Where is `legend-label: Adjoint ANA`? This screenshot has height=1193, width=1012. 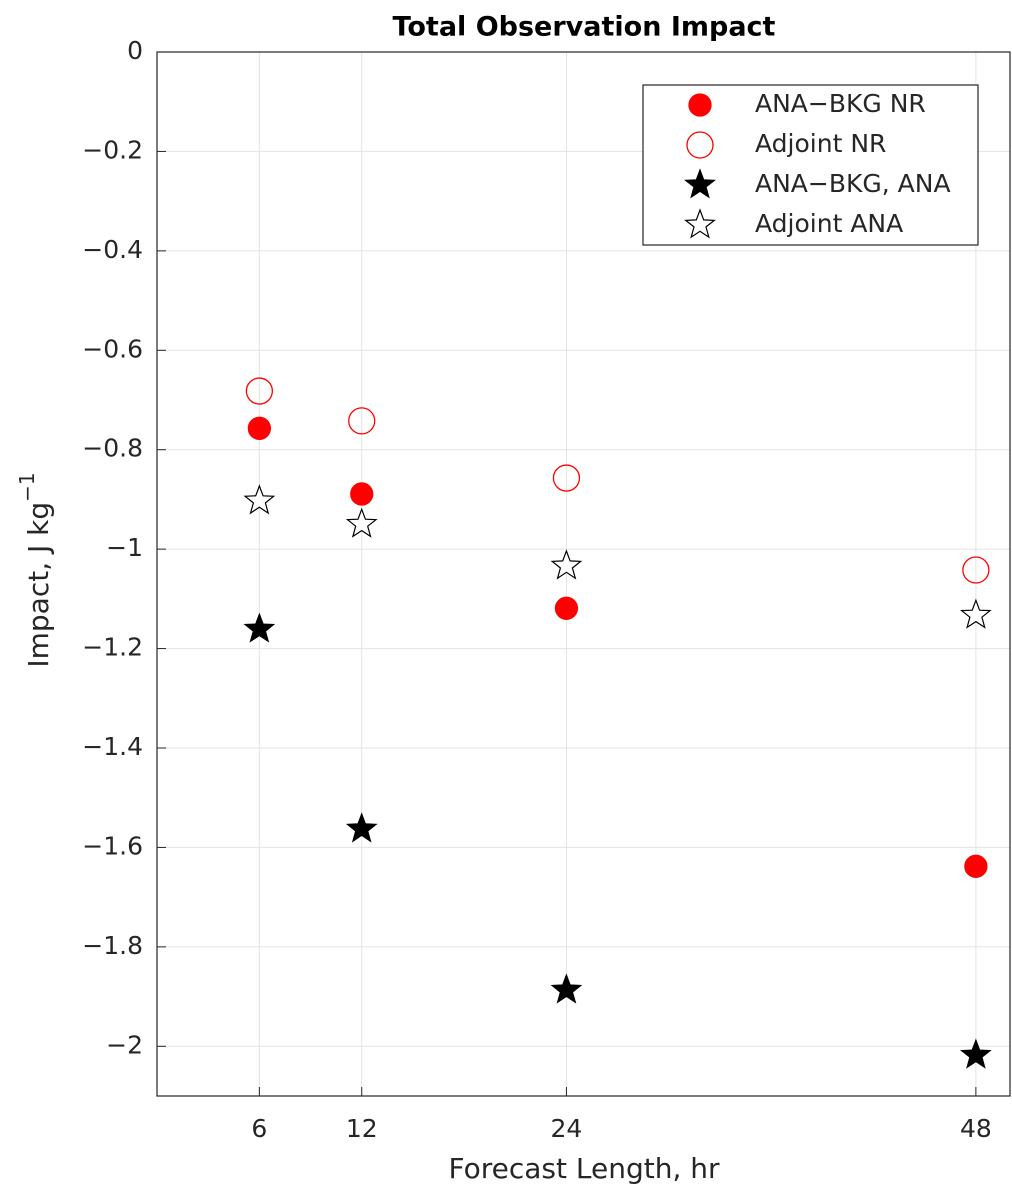
legend-label: Adjoint ANA is located at coordinates (829, 223).